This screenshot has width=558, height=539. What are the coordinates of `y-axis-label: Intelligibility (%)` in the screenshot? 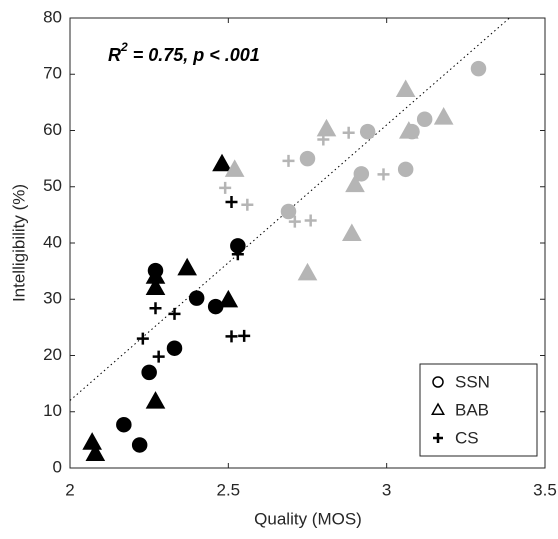 It's located at (18, 243).